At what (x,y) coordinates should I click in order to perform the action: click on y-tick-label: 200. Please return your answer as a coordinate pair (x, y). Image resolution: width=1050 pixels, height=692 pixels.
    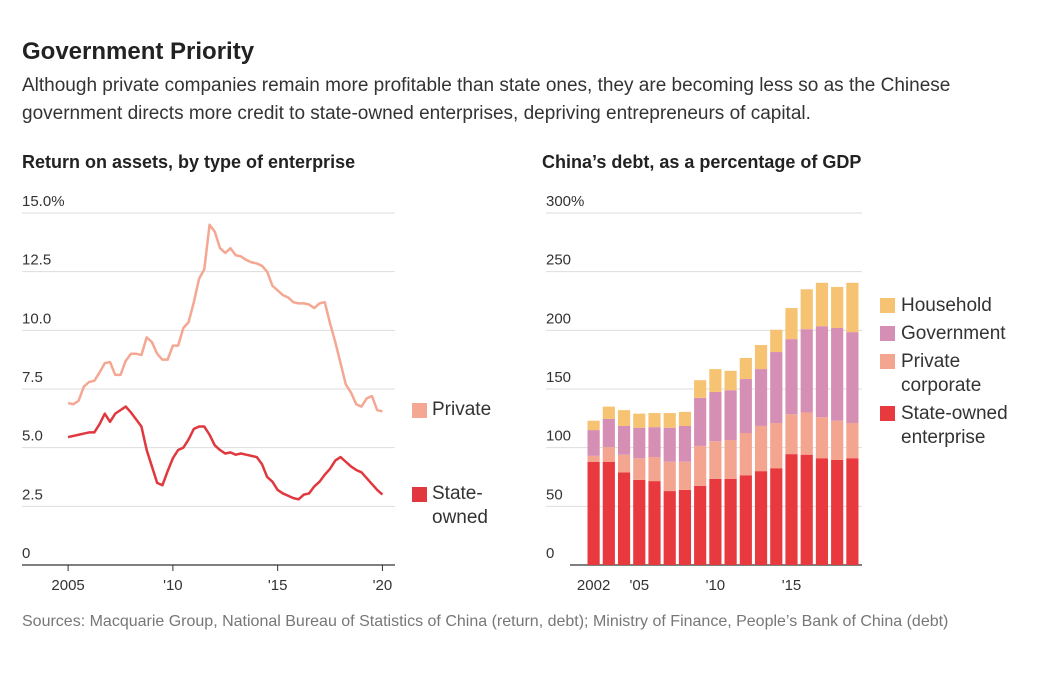
    Looking at the image, I should click on (558, 318).